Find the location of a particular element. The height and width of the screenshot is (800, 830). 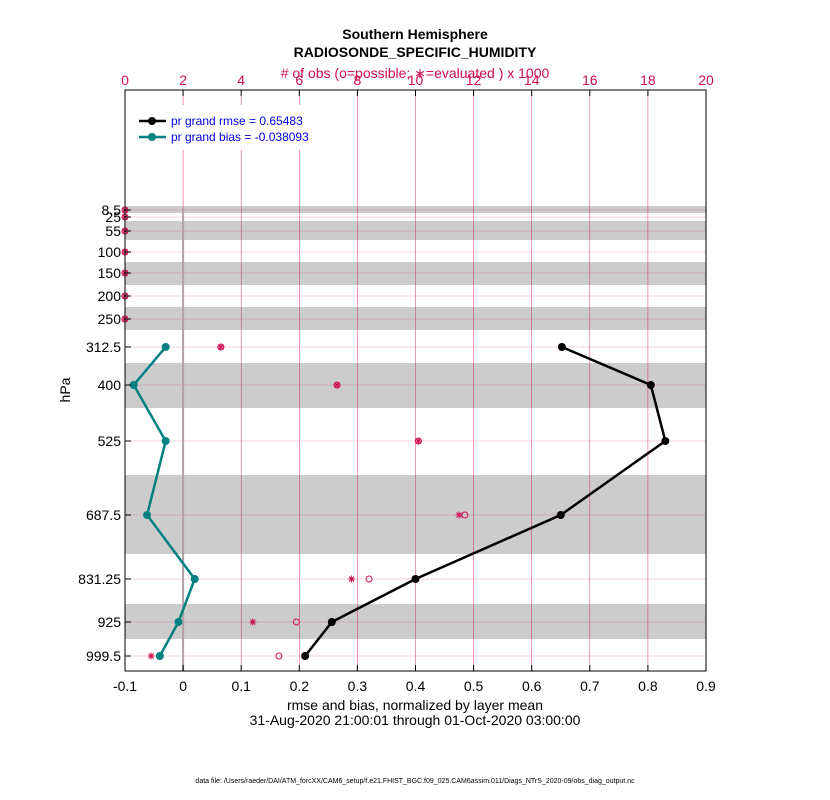

y-tick-label: 831.25 is located at coordinates (99, 579).